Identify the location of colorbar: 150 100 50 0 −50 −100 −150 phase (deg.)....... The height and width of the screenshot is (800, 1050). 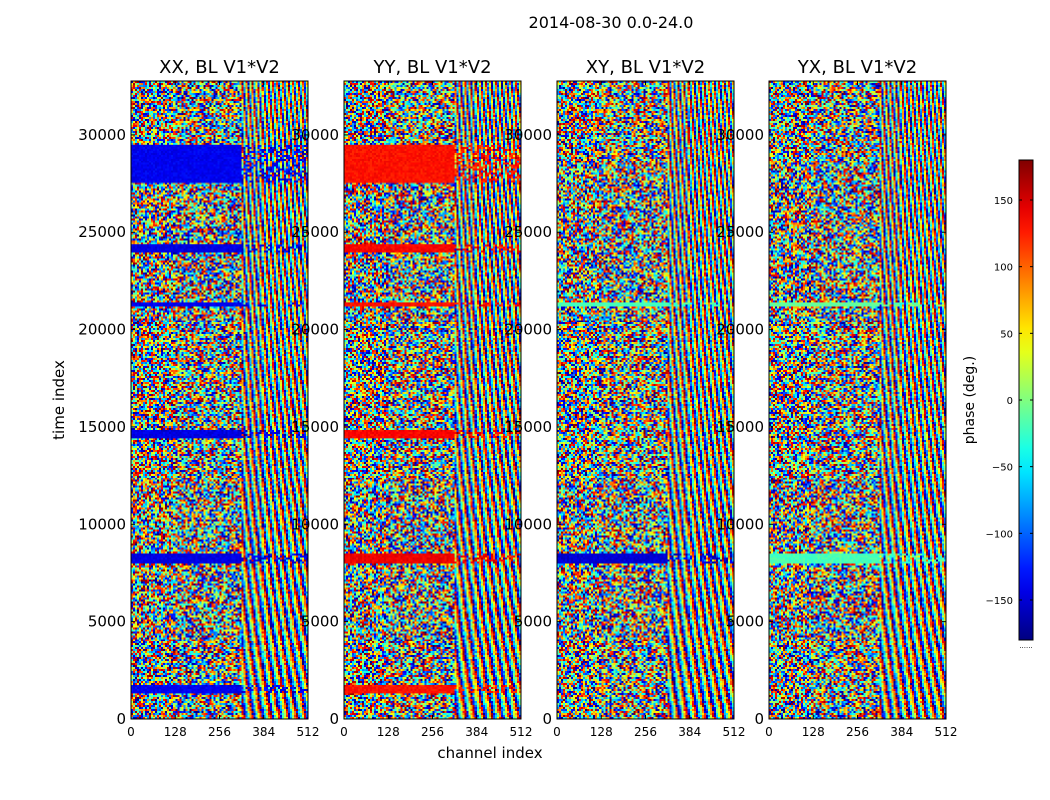
(998, 404).